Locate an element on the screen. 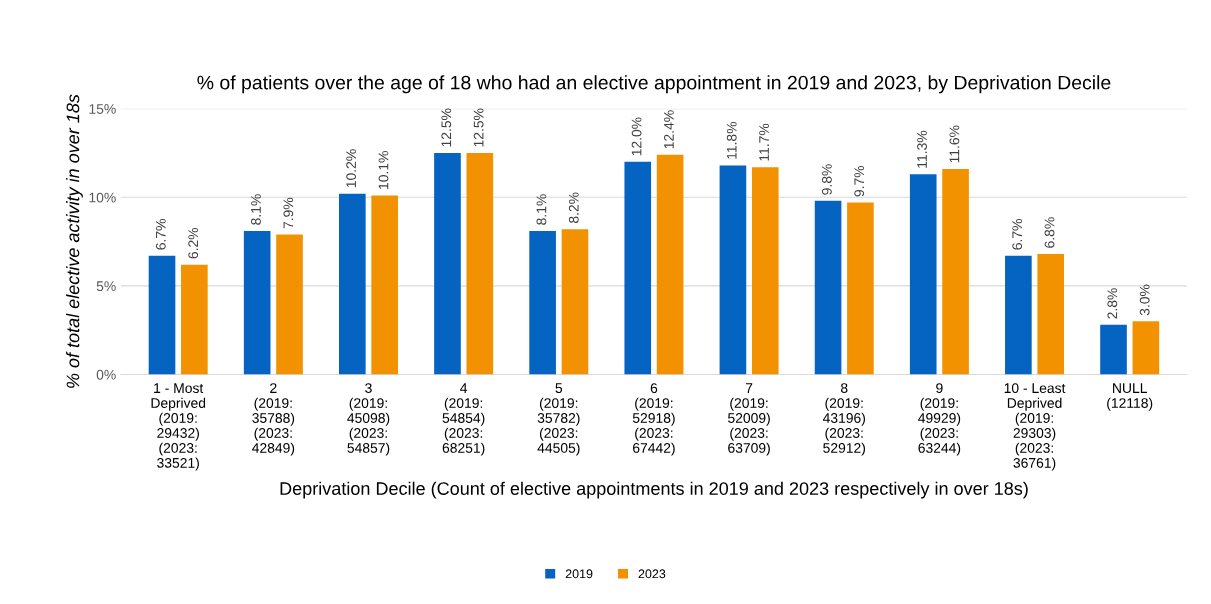  y-tick-label: 15% is located at coordinates (102, 109).